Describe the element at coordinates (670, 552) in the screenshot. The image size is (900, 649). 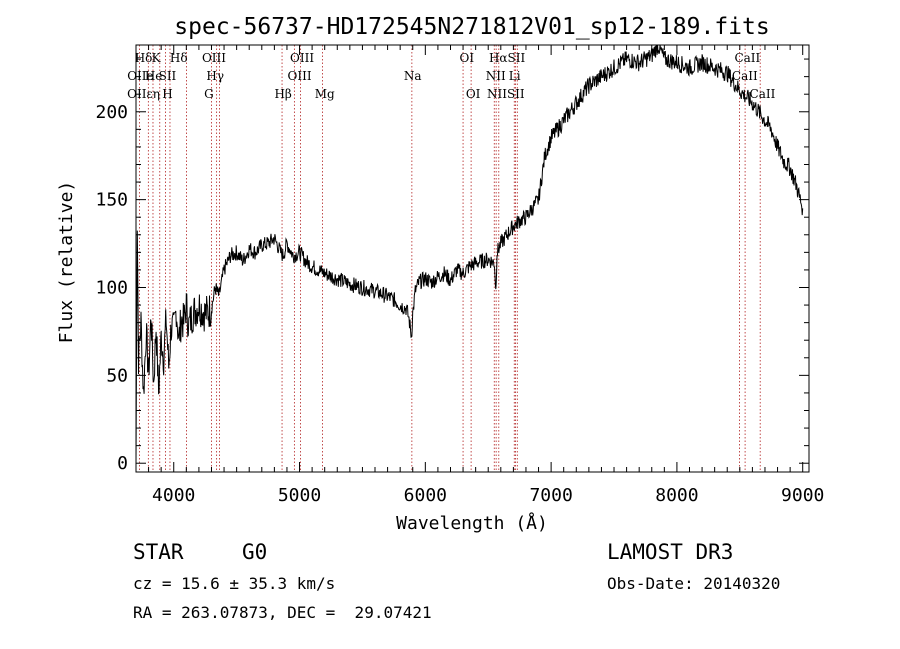
I see `survey-label: LAMOST DR3` at that location.